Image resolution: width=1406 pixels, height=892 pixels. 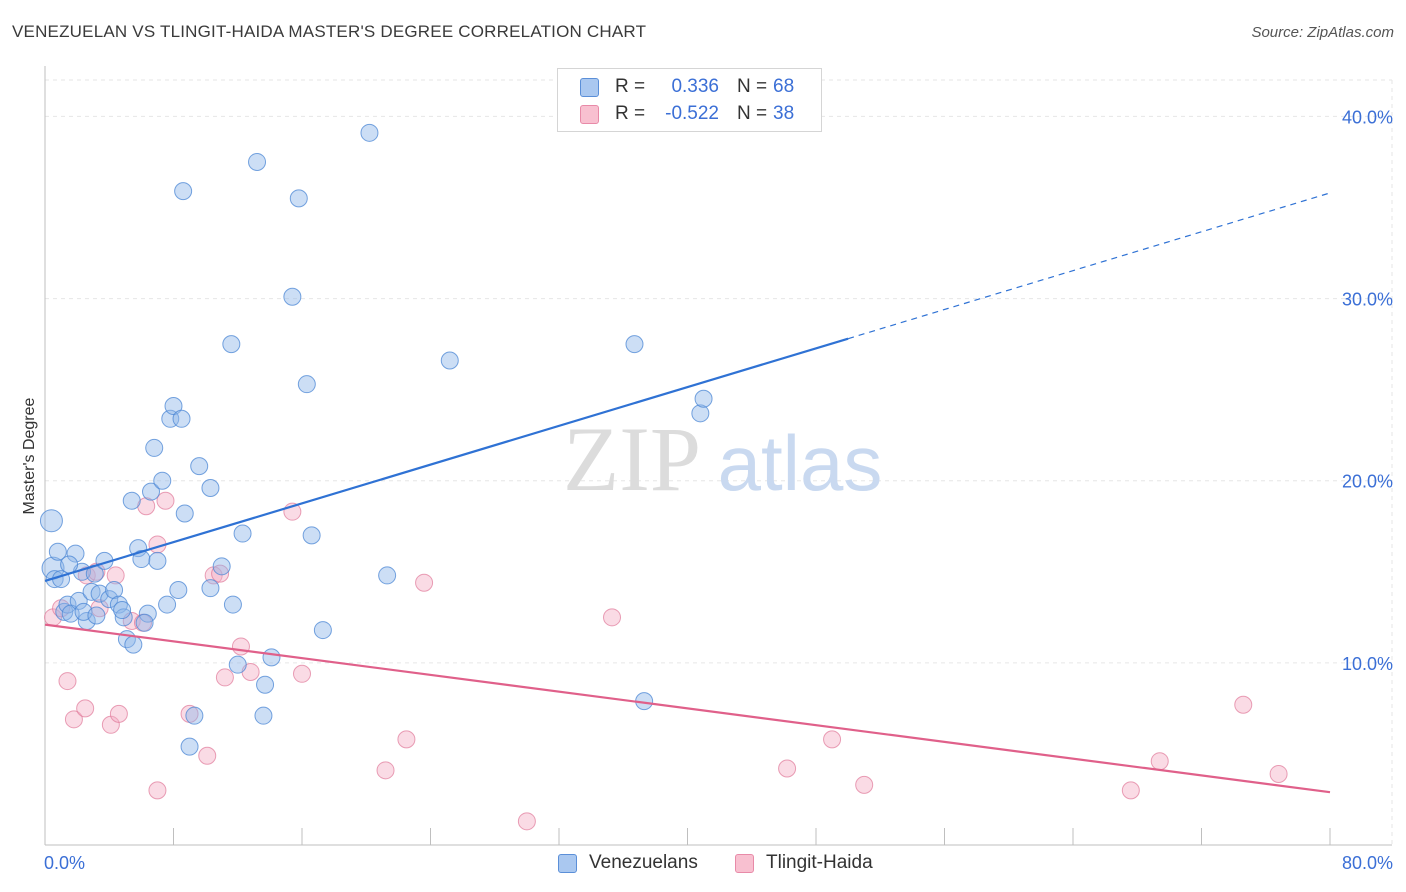 I want to click on x-tick-label: 80.0%, so click(x=1367, y=863).